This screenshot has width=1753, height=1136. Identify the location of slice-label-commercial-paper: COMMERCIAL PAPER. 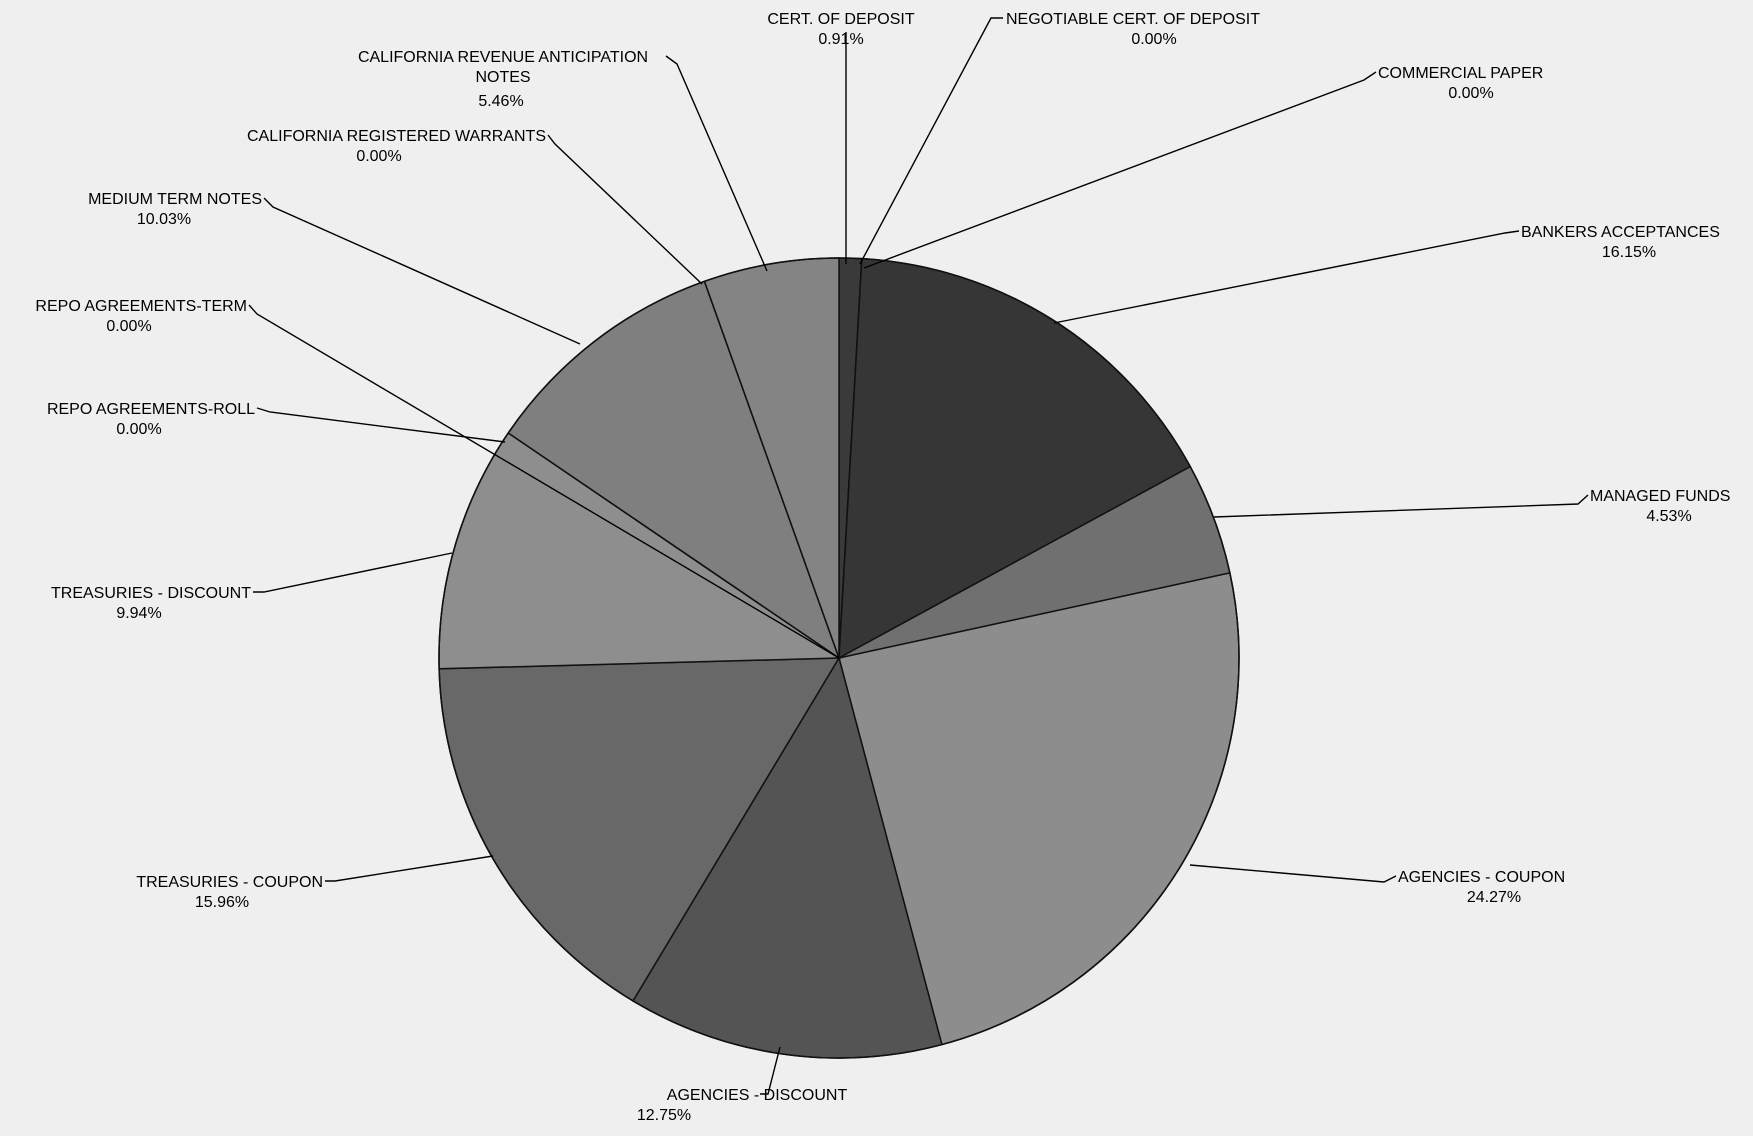
(1460, 73).